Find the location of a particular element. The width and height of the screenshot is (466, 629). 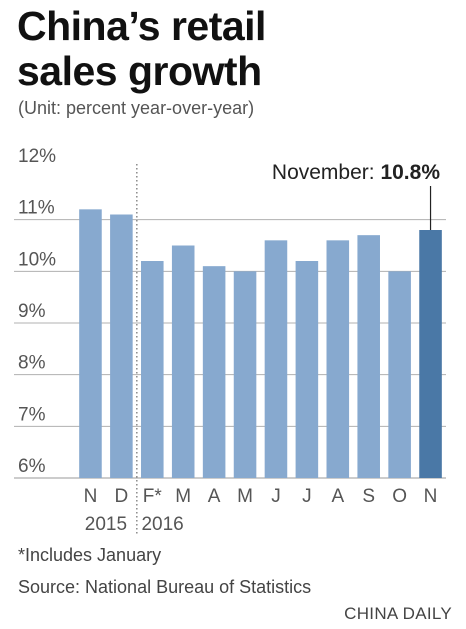

year-label: 2015 is located at coordinates (106, 524).